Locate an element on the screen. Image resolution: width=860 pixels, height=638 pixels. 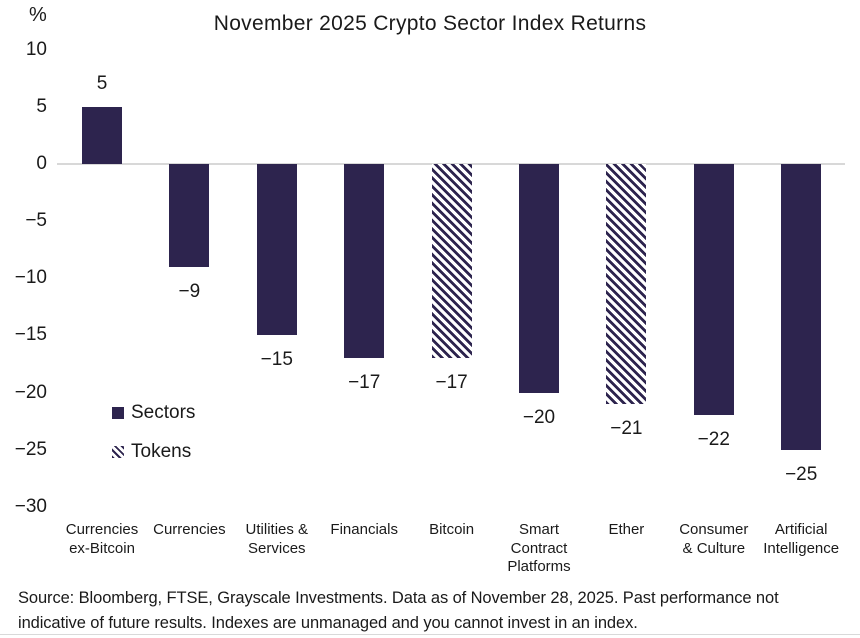
bar-utilities-services is located at coordinates (276, 250).